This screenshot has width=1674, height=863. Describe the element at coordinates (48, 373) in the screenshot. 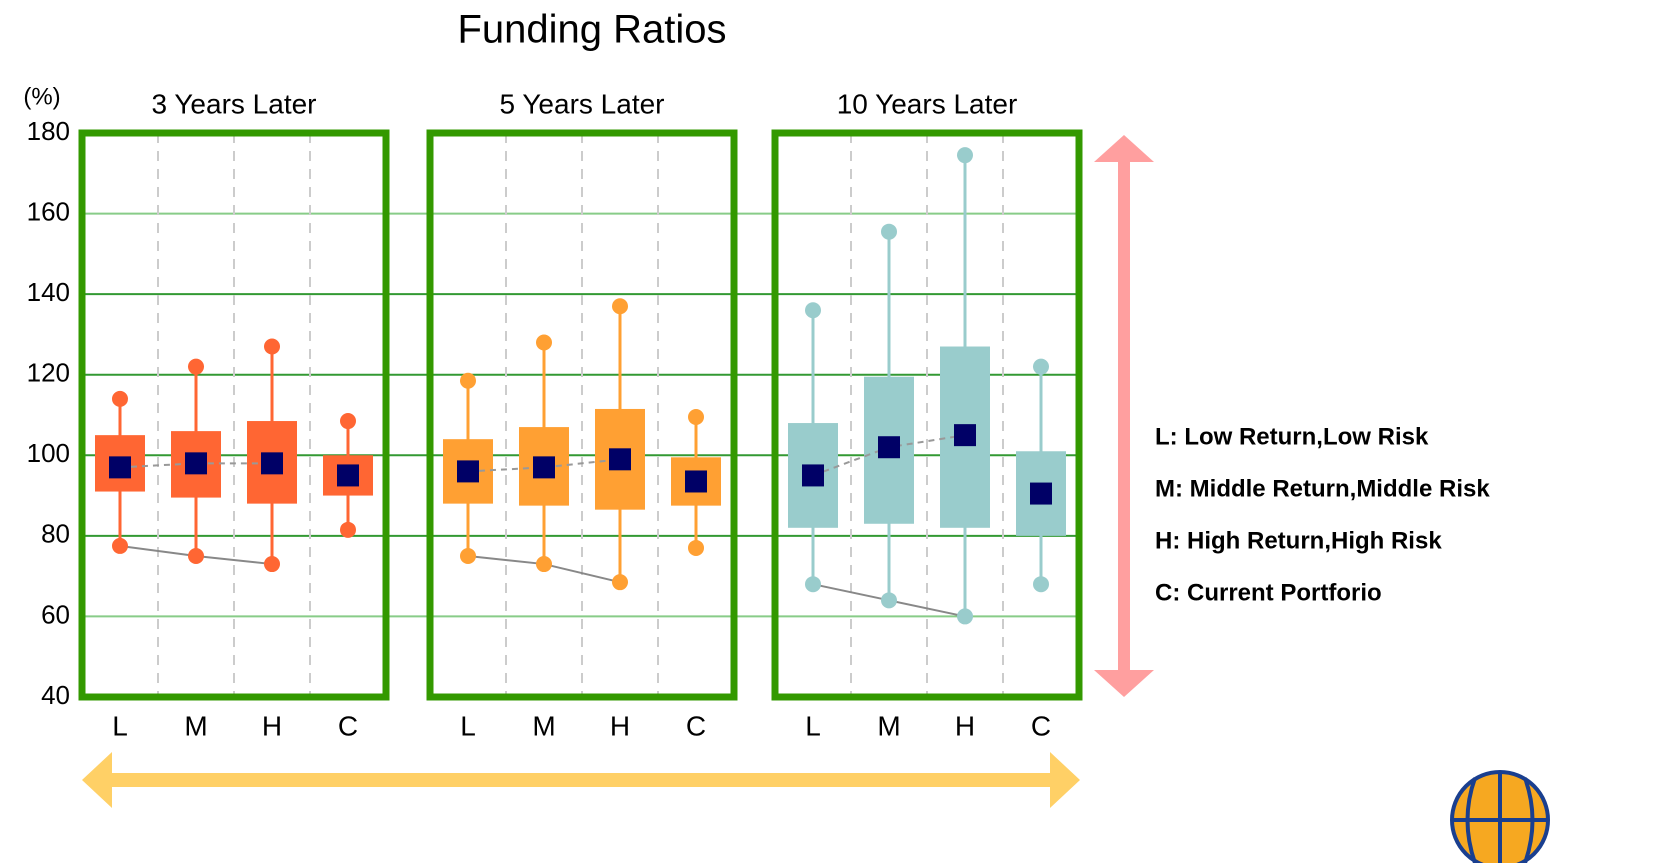

I see `y-tick-label: 120` at that location.